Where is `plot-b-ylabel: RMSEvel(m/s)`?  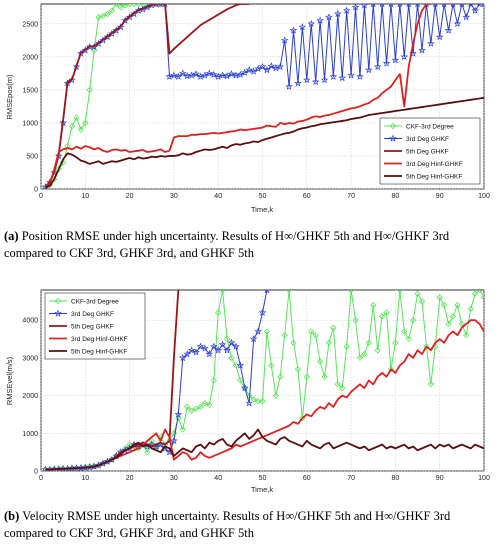 plot-b-ylabel: RMSEvel(m/s) is located at coordinates (9, 380).